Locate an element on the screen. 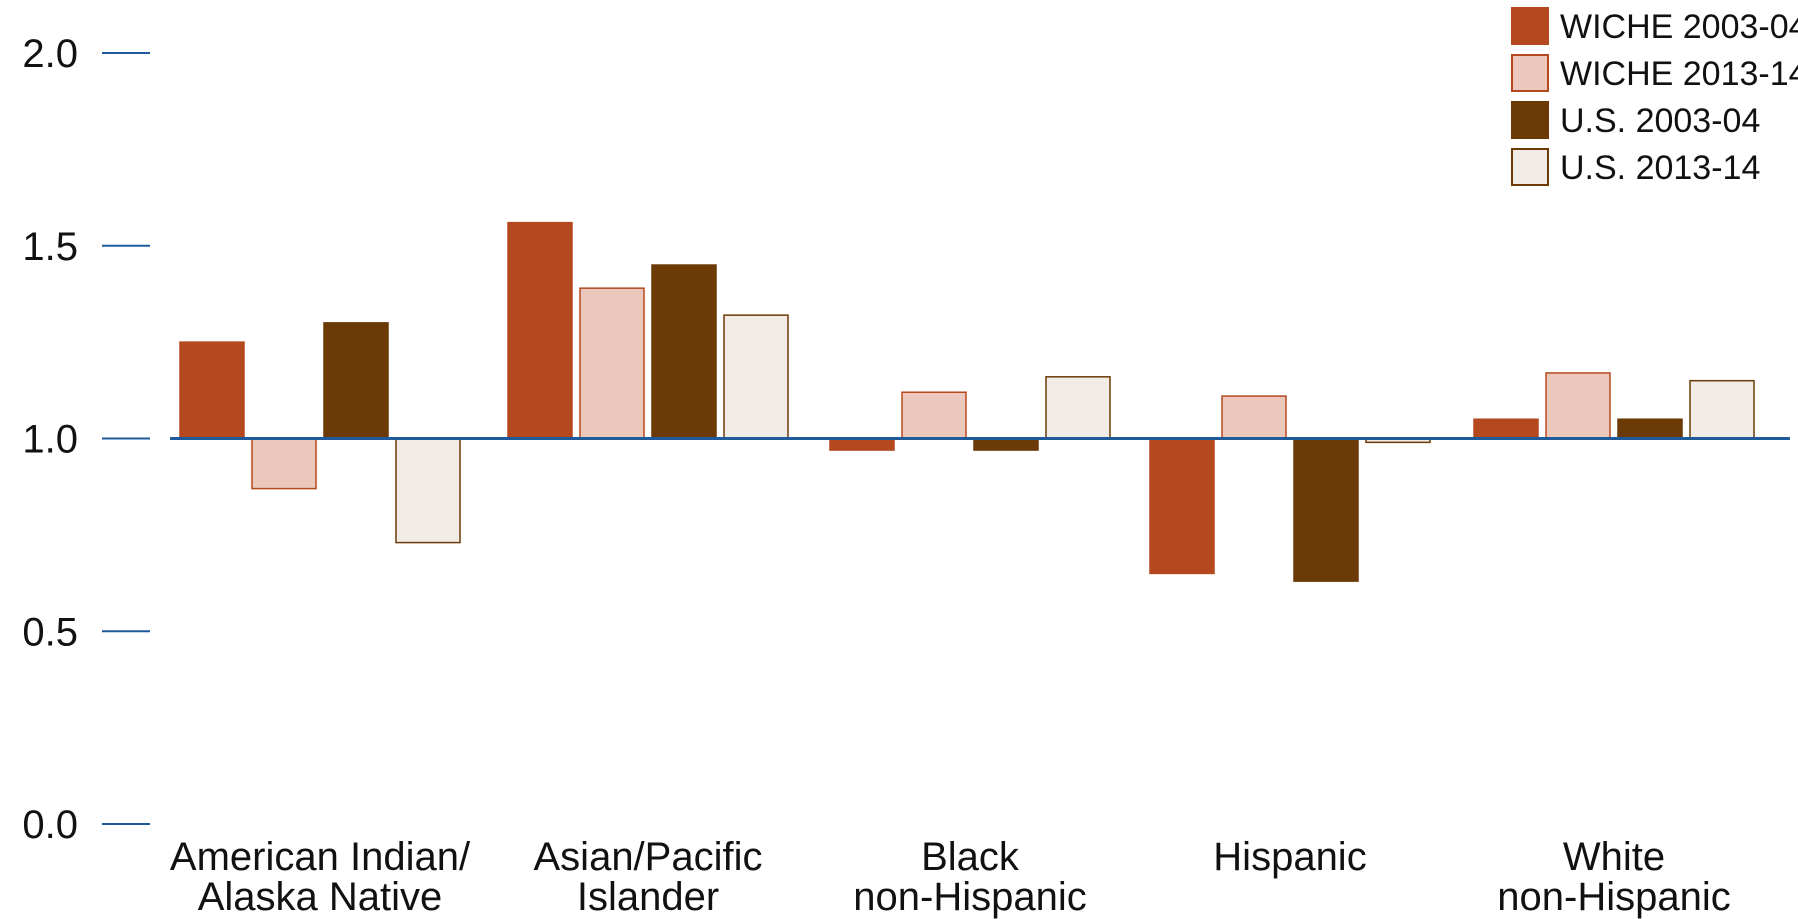 The width and height of the screenshot is (1798, 919). category-label: Hispanic is located at coordinates (1289, 857).